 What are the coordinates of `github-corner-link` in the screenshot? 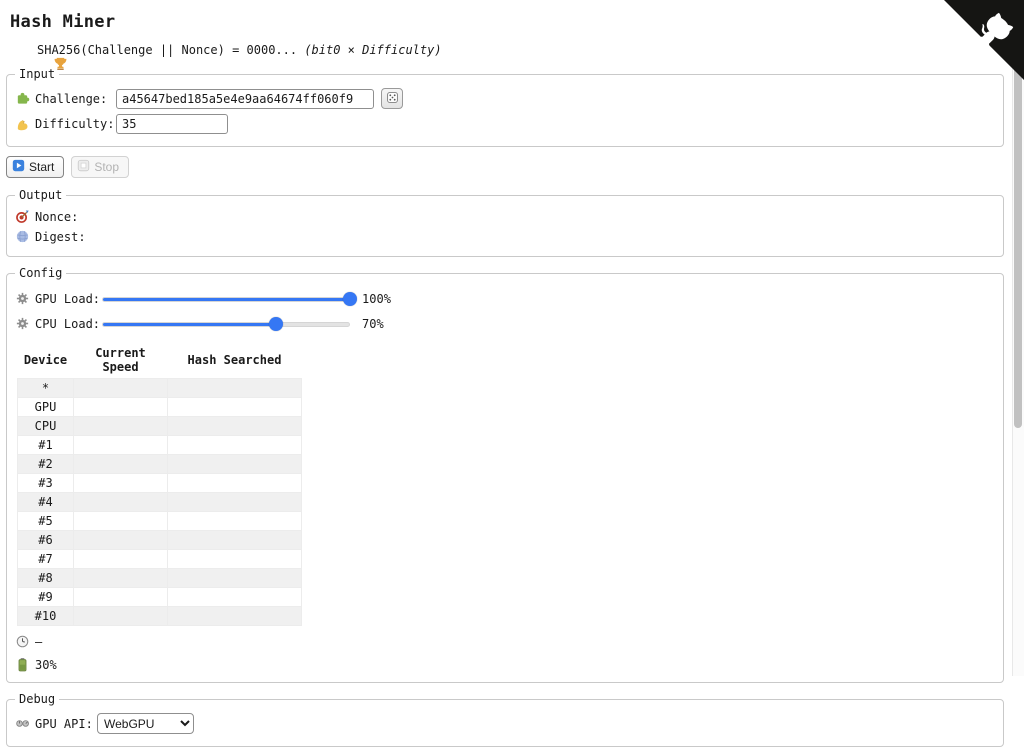 It's located at (984, 40).